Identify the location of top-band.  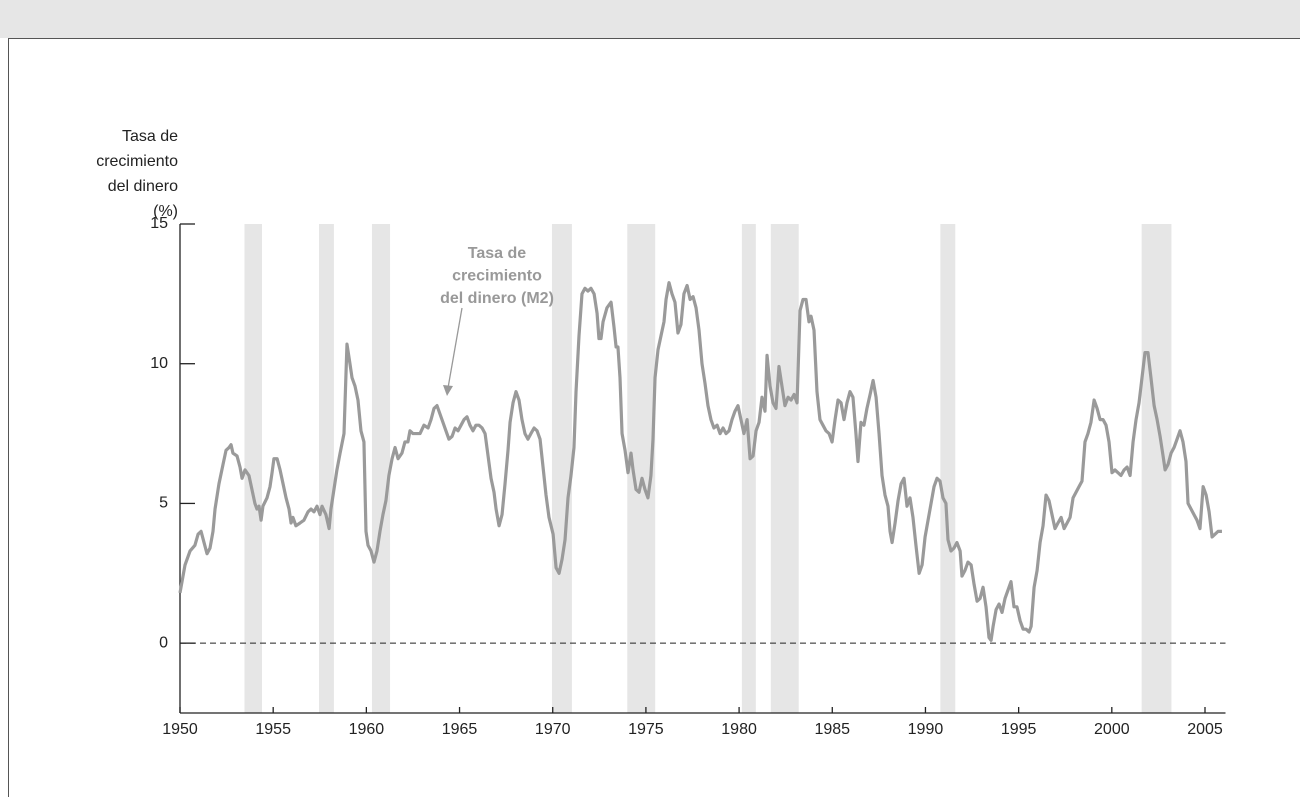
(650, 19).